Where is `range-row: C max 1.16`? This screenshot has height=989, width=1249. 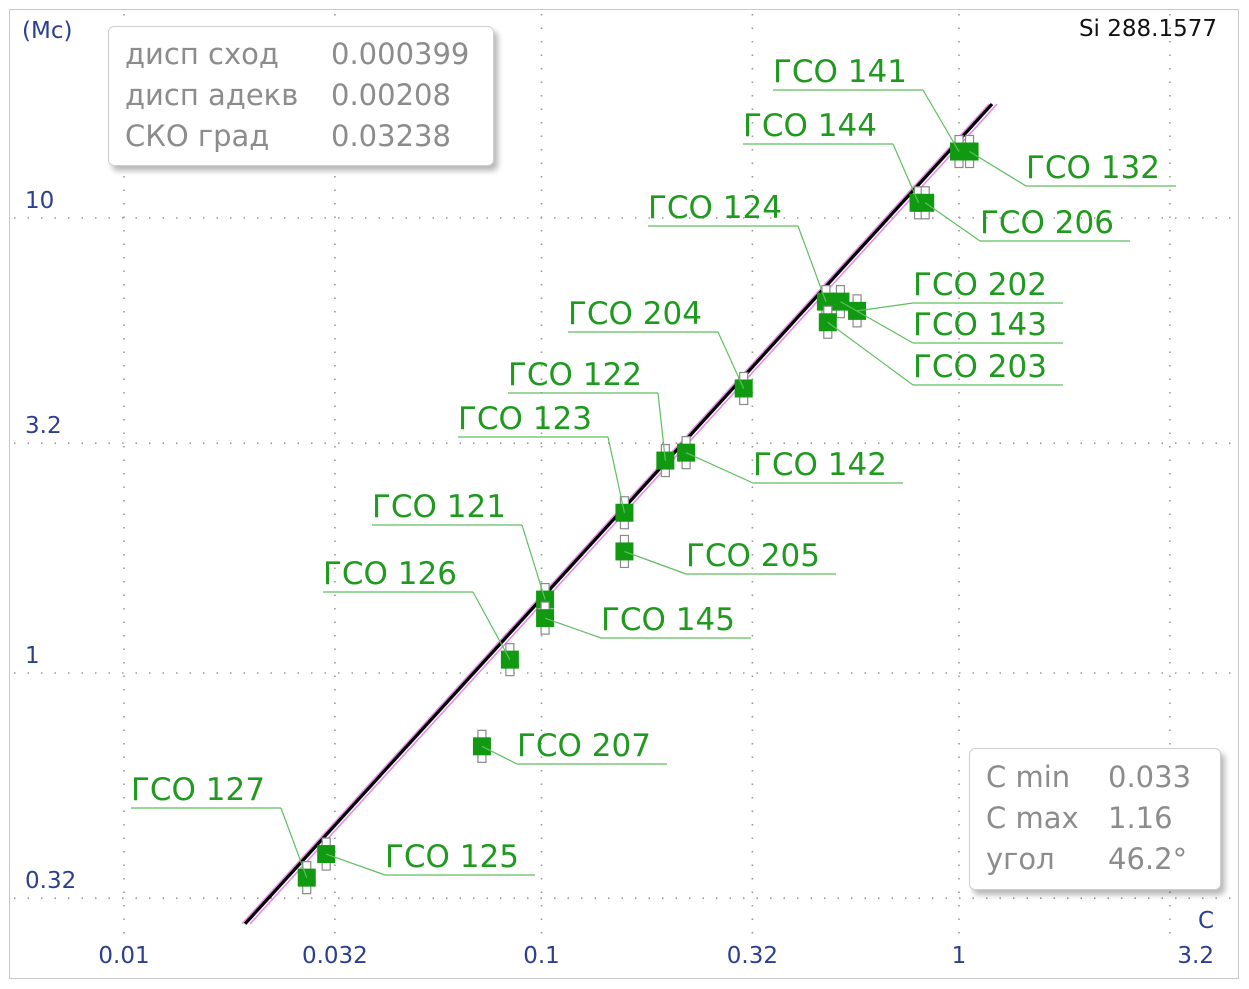 range-row: C max 1.16 is located at coordinates (1088, 818).